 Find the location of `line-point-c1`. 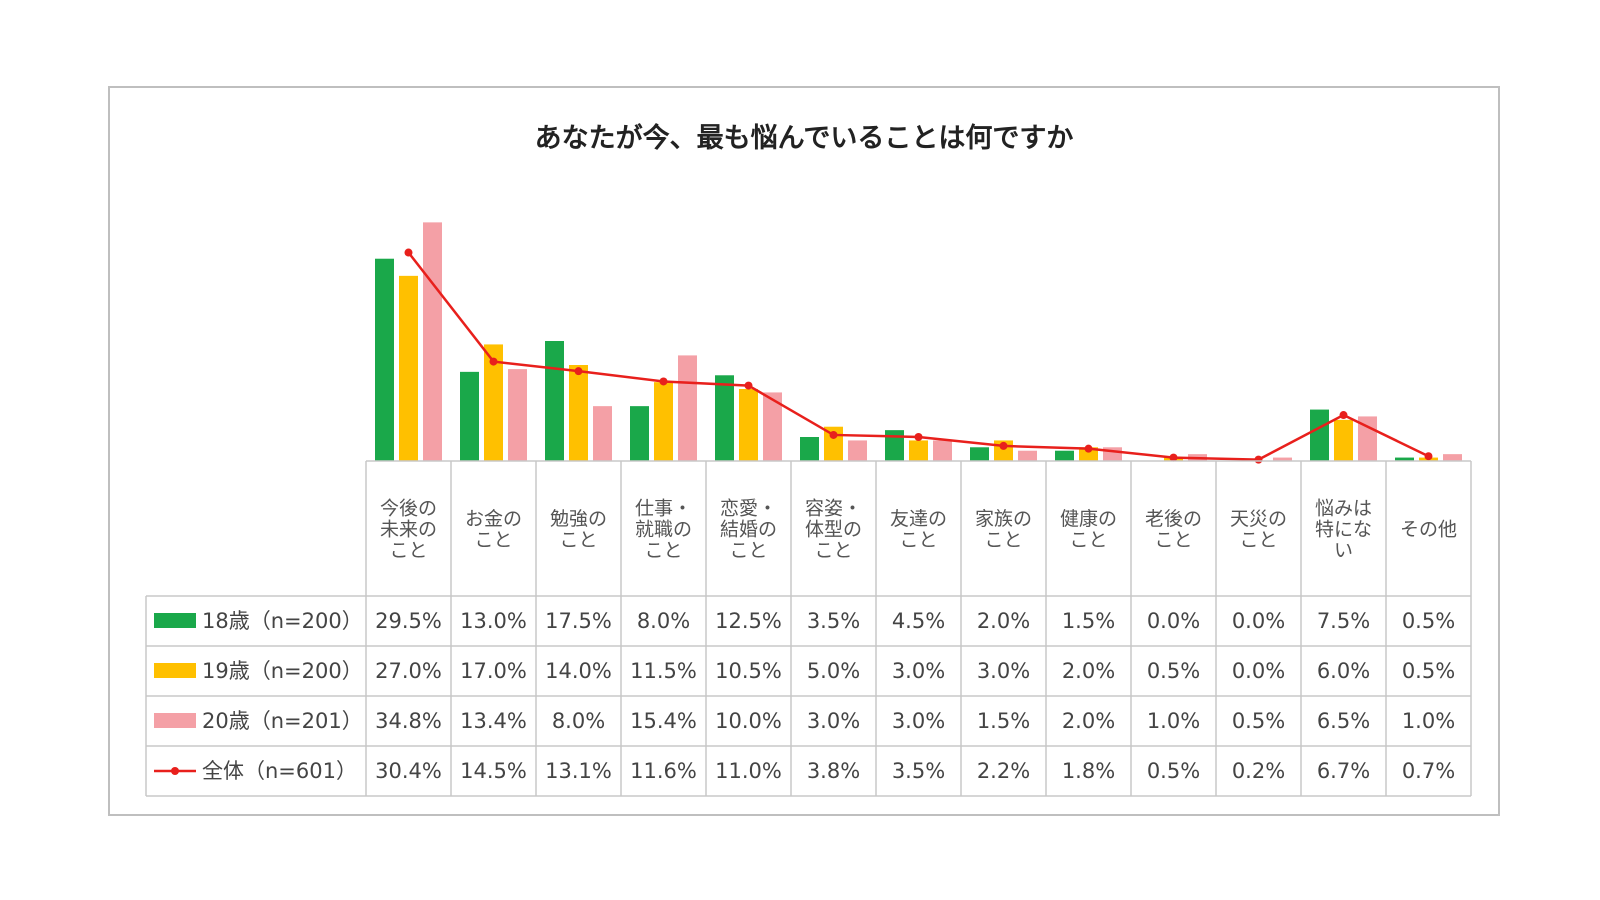

line-point-c1 is located at coordinates (408, 252).